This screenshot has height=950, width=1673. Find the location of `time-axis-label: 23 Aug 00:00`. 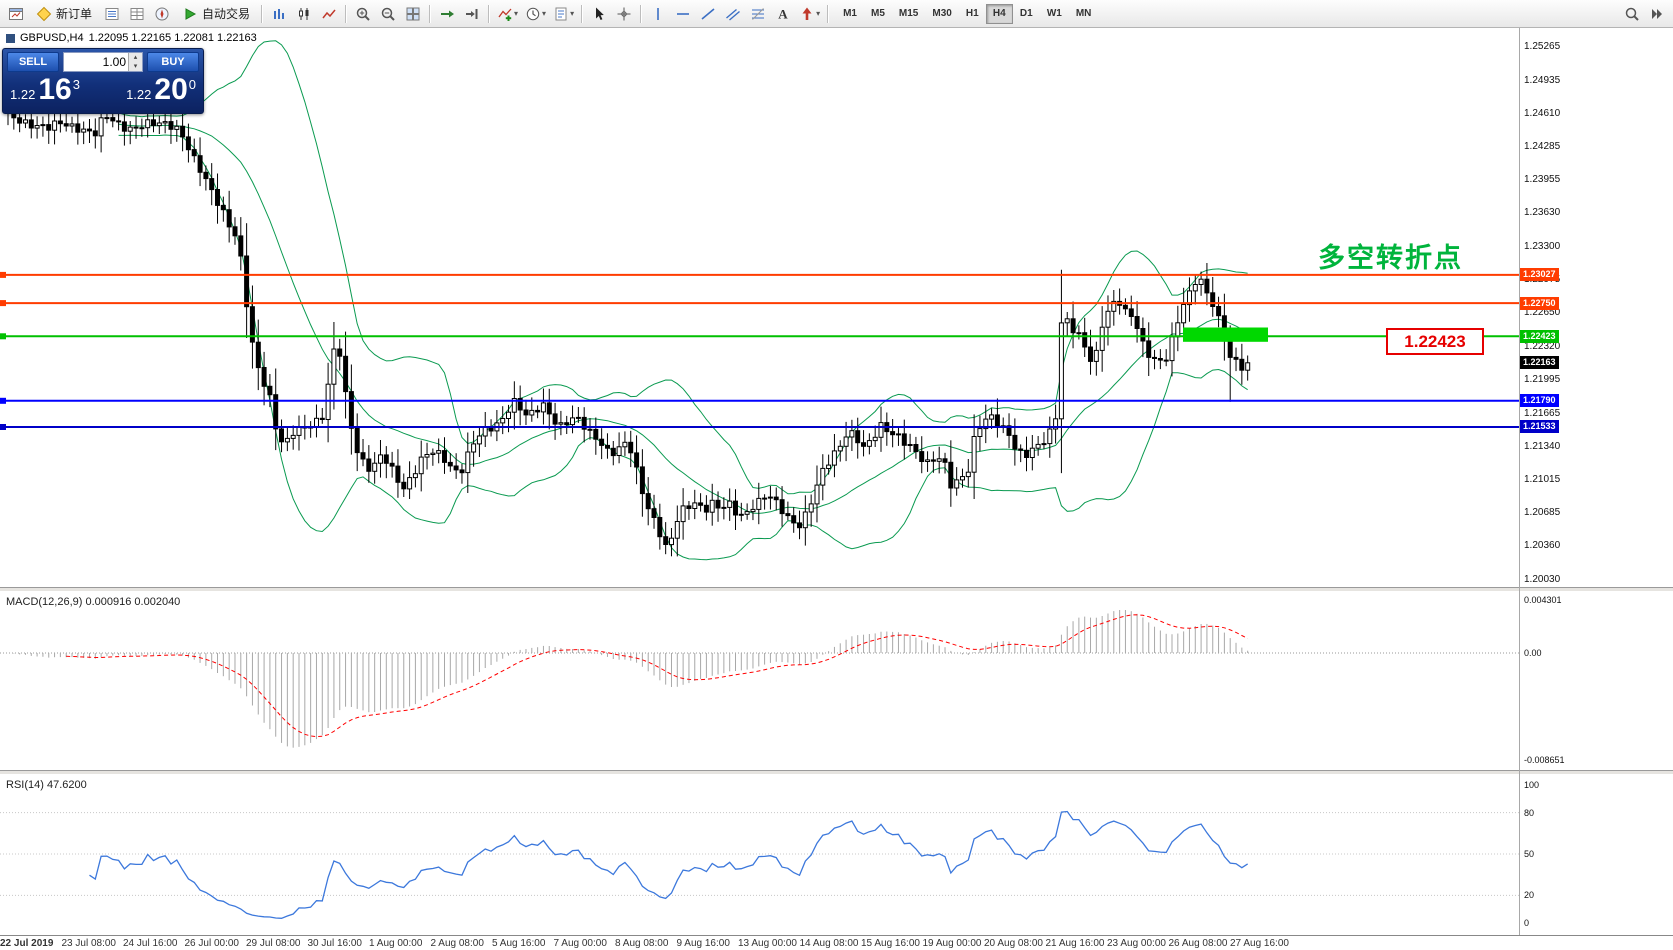

time-axis-label: 23 Aug 00:00 is located at coordinates (1136, 943).